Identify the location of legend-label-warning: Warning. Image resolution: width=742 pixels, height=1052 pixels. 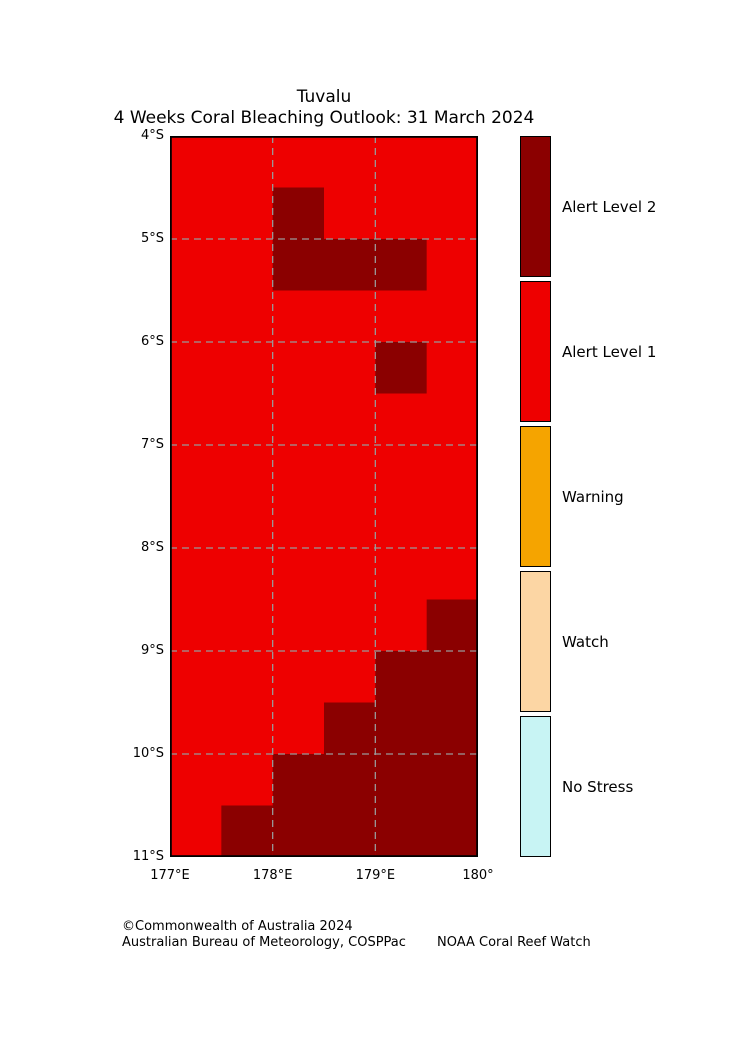
(593, 496).